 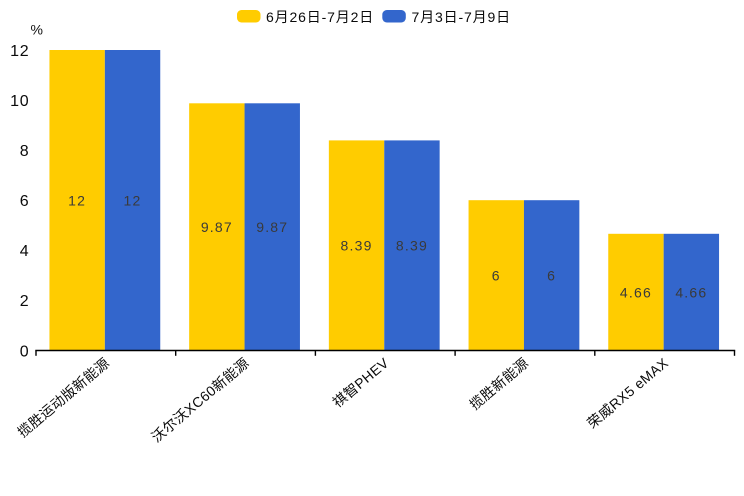 I want to click on svg-text: 8, so click(x=25, y=151).